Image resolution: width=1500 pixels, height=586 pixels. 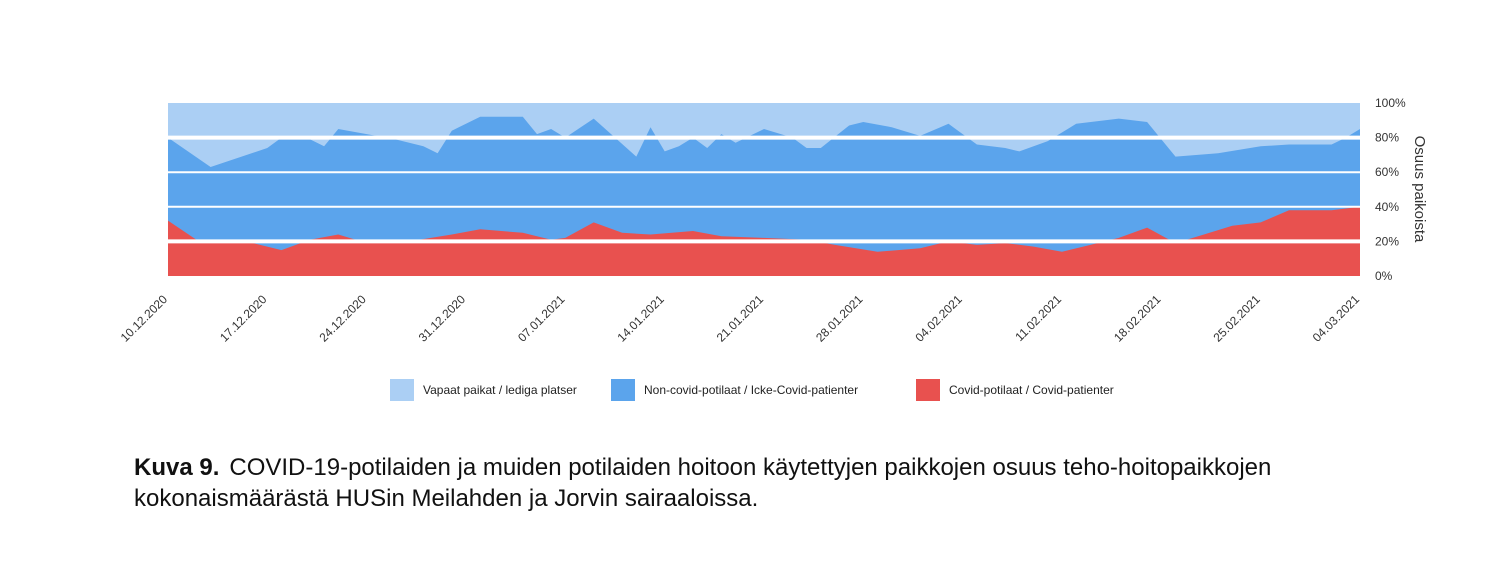 I want to click on y-tick-label: 80%, so click(x=1387, y=138).